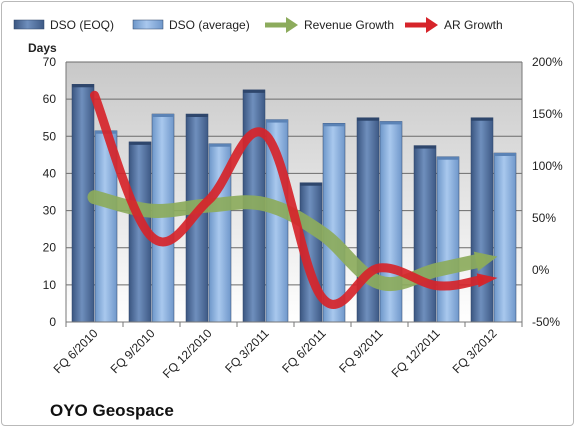  Describe the element at coordinates (50, 211) in the screenshot. I see `y-tick-label: 30` at that location.